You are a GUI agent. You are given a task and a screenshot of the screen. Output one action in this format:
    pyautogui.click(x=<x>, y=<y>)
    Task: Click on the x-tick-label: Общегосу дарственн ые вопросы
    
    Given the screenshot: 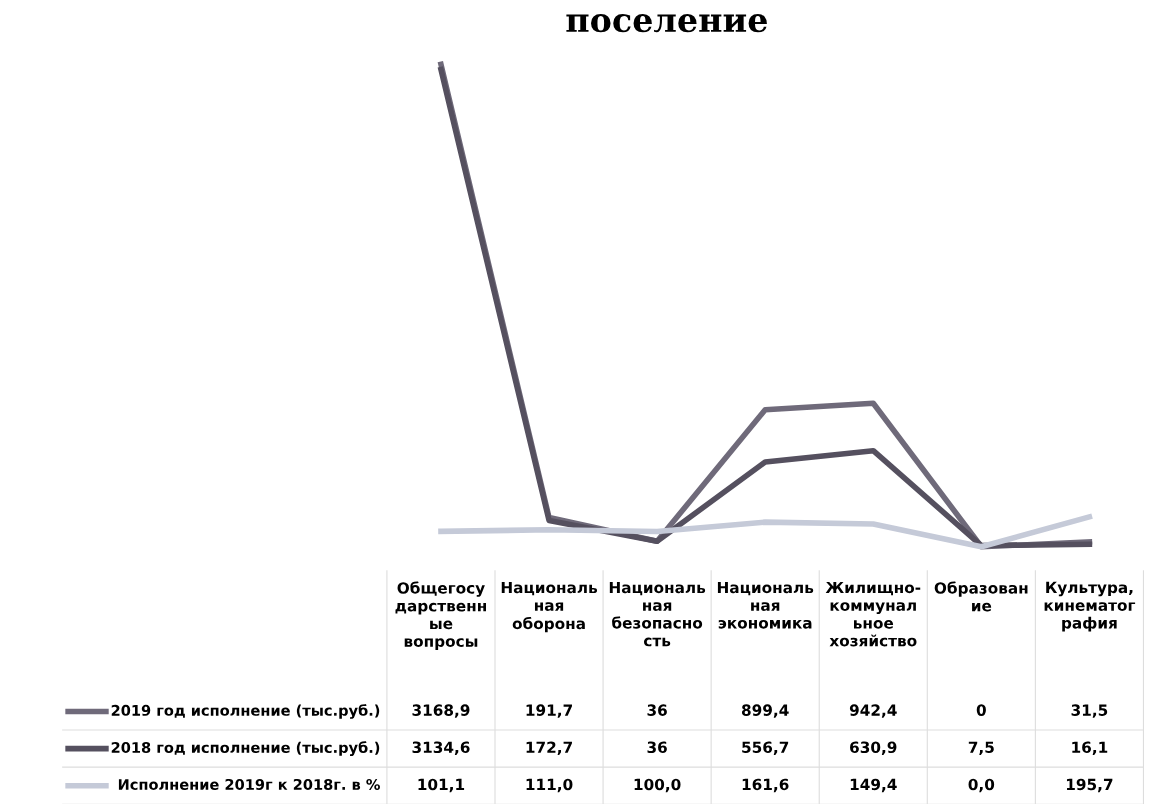 What is the action you would take?
    pyautogui.click(x=440, y=615)
    